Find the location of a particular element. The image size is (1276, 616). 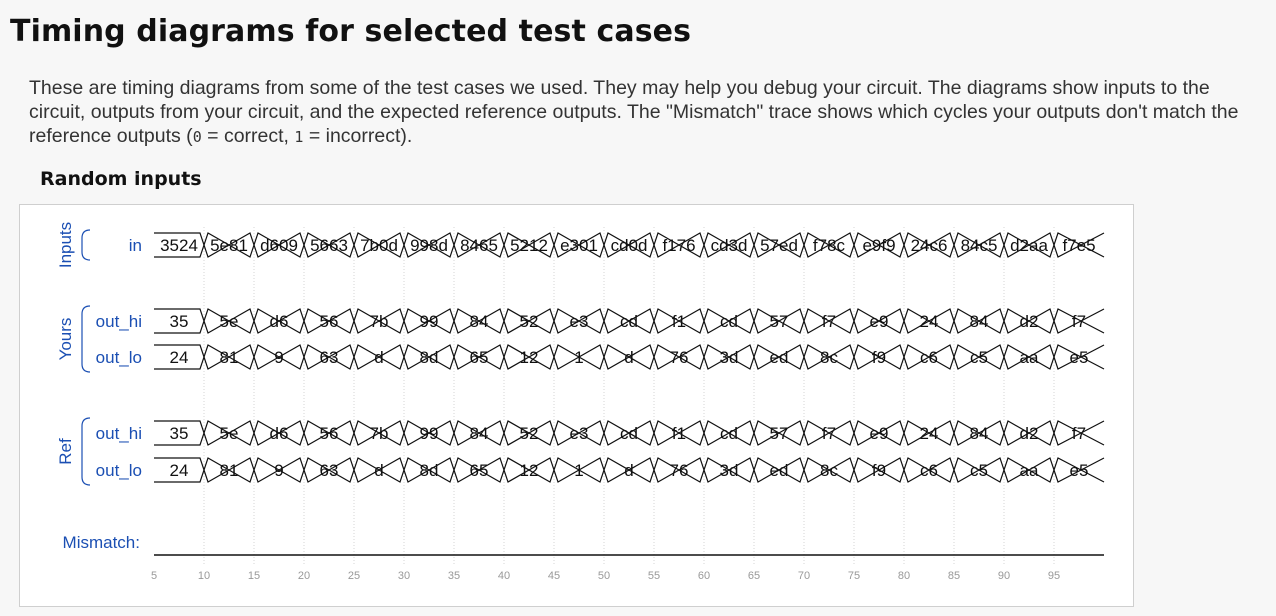

bus-value: 57ed is located at coordinates (779, 245).